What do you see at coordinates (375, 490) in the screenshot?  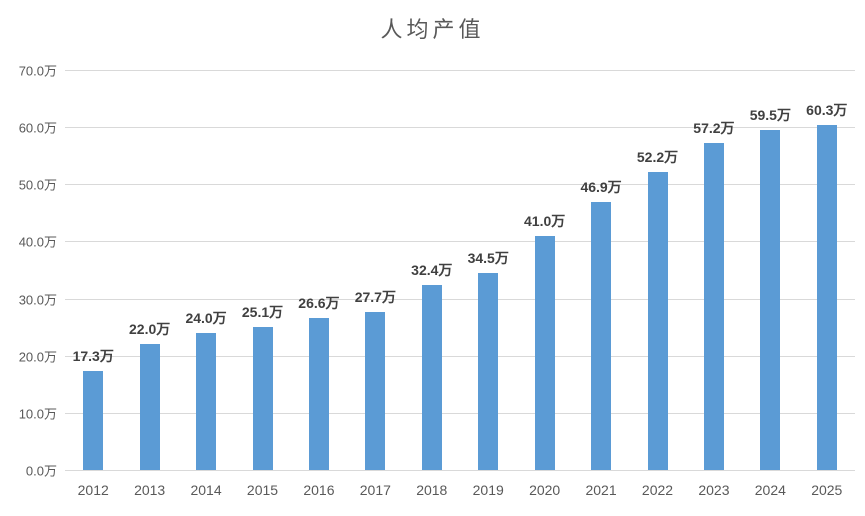 I see `x-axis-tick-label: 2017` at bounding box center [375, 490].